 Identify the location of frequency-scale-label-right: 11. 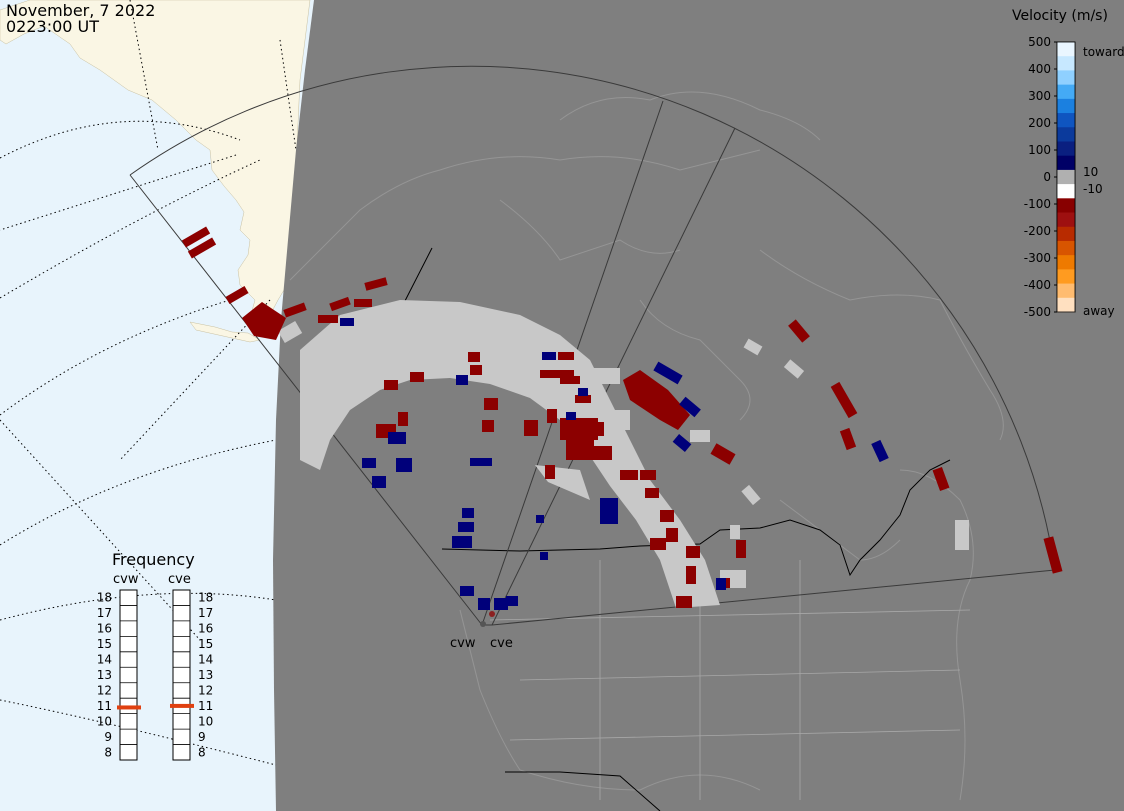
(205, 706).